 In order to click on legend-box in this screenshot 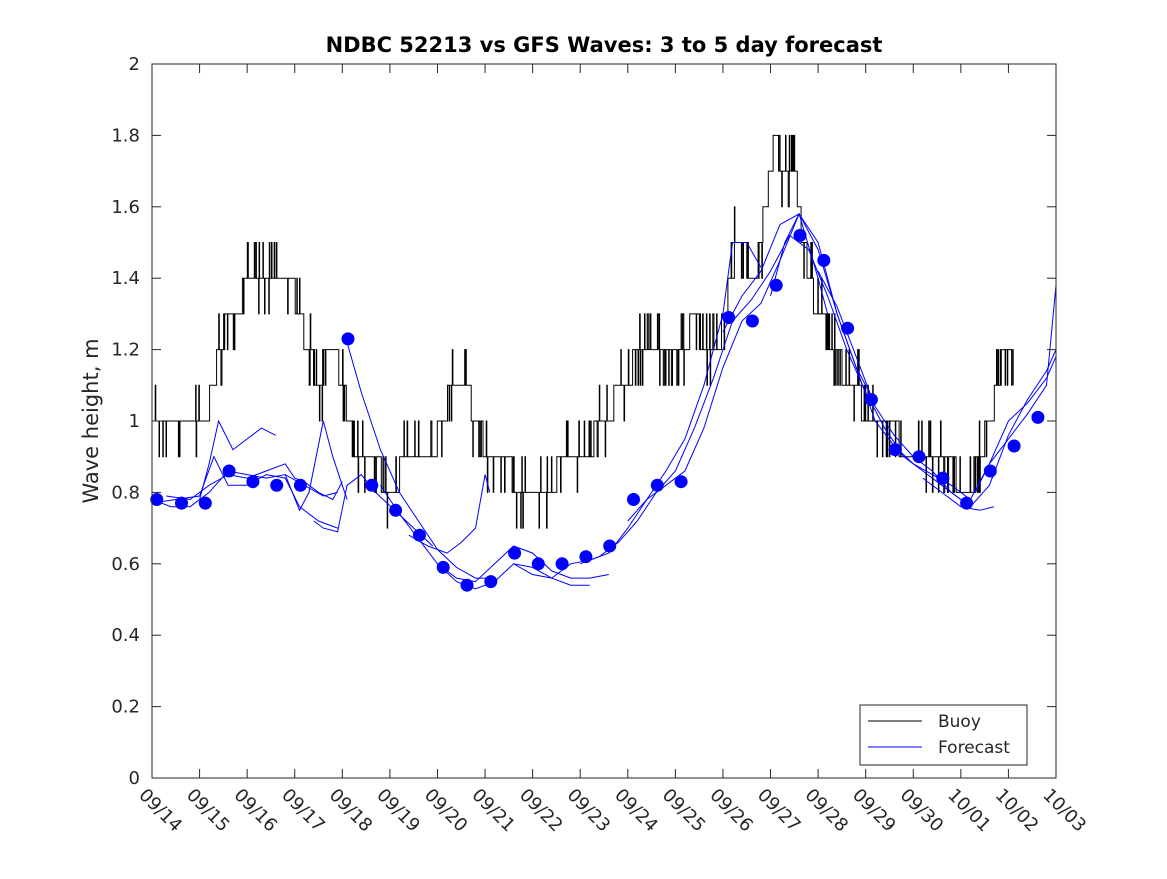, I will do `click(943, 735)`.